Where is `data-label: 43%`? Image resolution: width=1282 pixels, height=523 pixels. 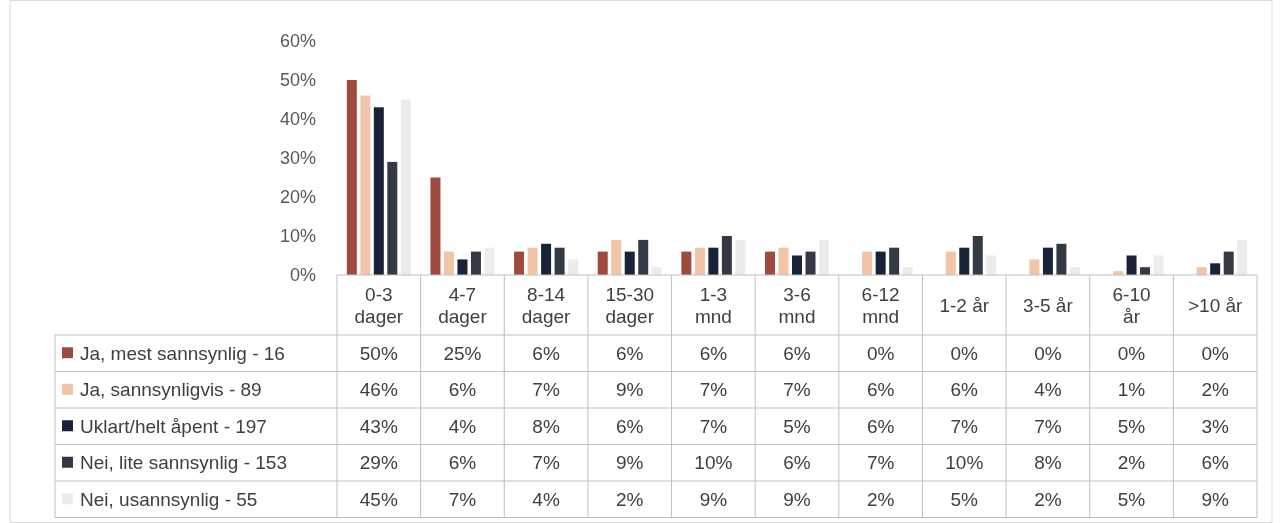 data-label: 43% is located at coordinates (378, 426).